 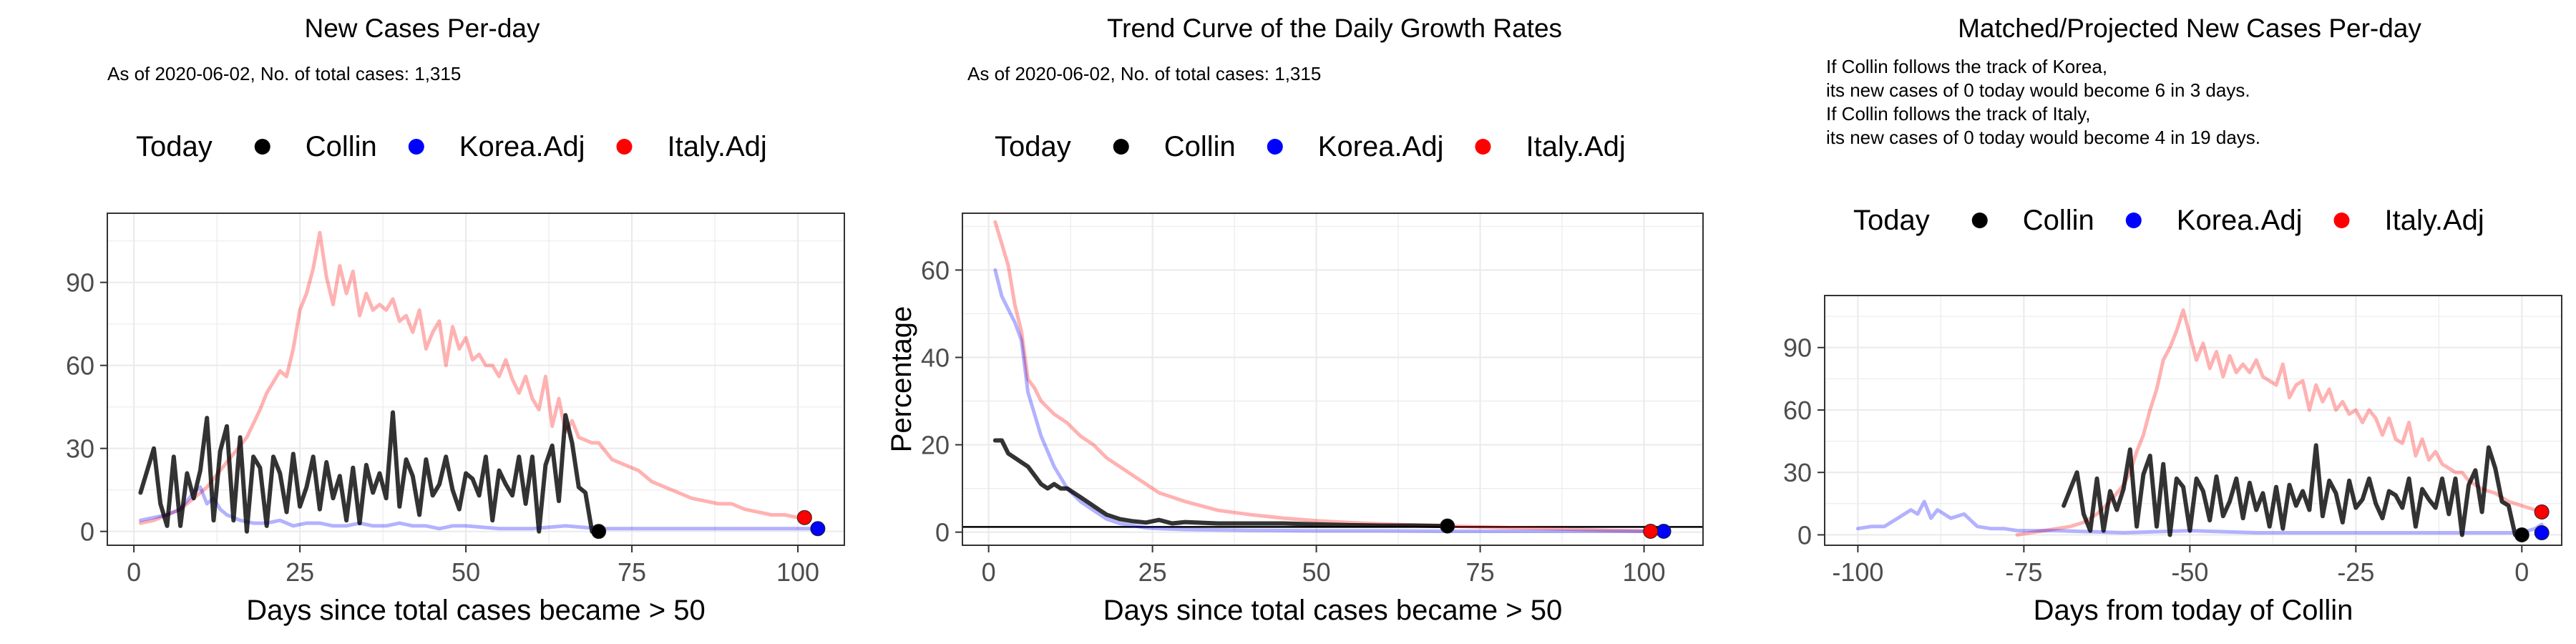 I want to click on plot-background, so click(x=1332, y=379).